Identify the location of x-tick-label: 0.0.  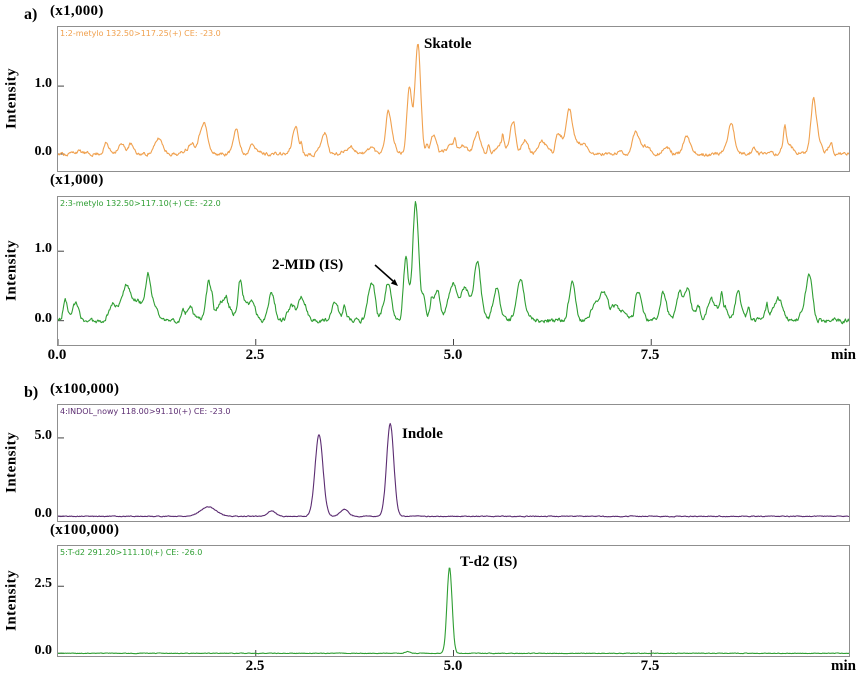
(57, 355).